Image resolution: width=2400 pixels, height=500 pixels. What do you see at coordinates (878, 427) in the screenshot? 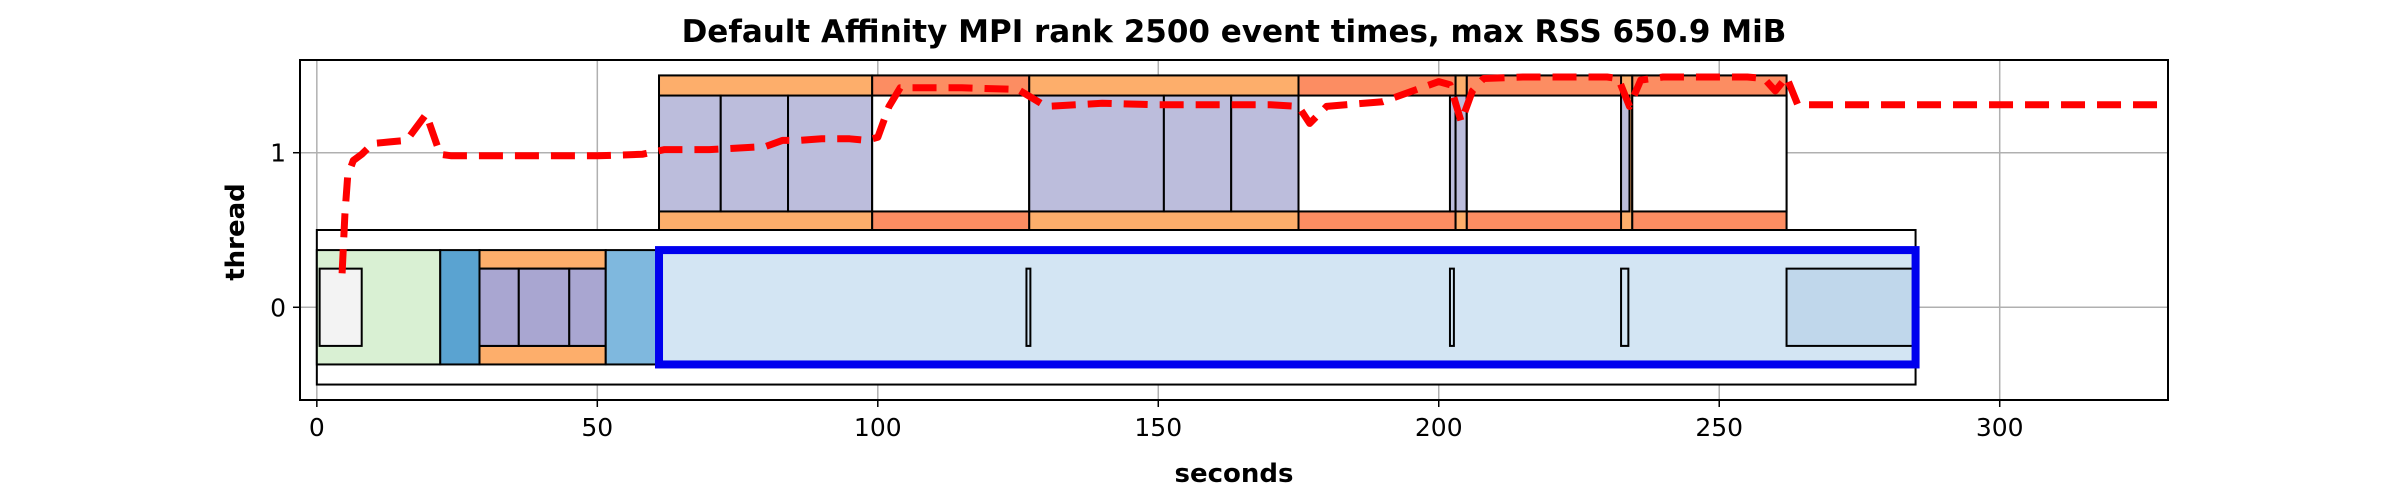
I see `x-tick-label: 100` at bounding box center [878, 427].